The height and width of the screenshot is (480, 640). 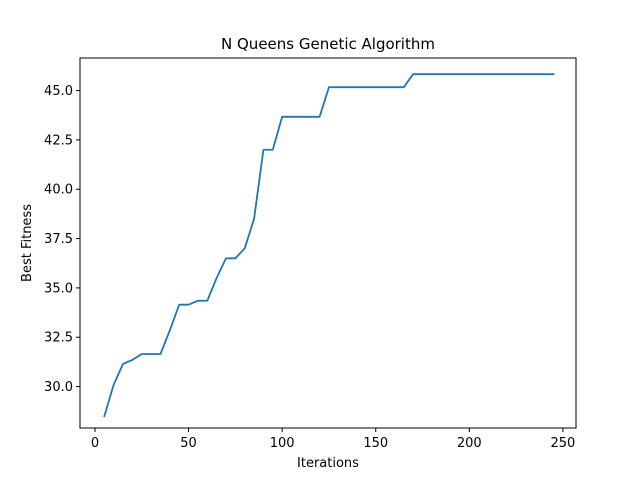 What do you see at coordinates (58, 288) in the screenshot?
I see `y-tick-label: 35.0` at bounding box center [58, 288].